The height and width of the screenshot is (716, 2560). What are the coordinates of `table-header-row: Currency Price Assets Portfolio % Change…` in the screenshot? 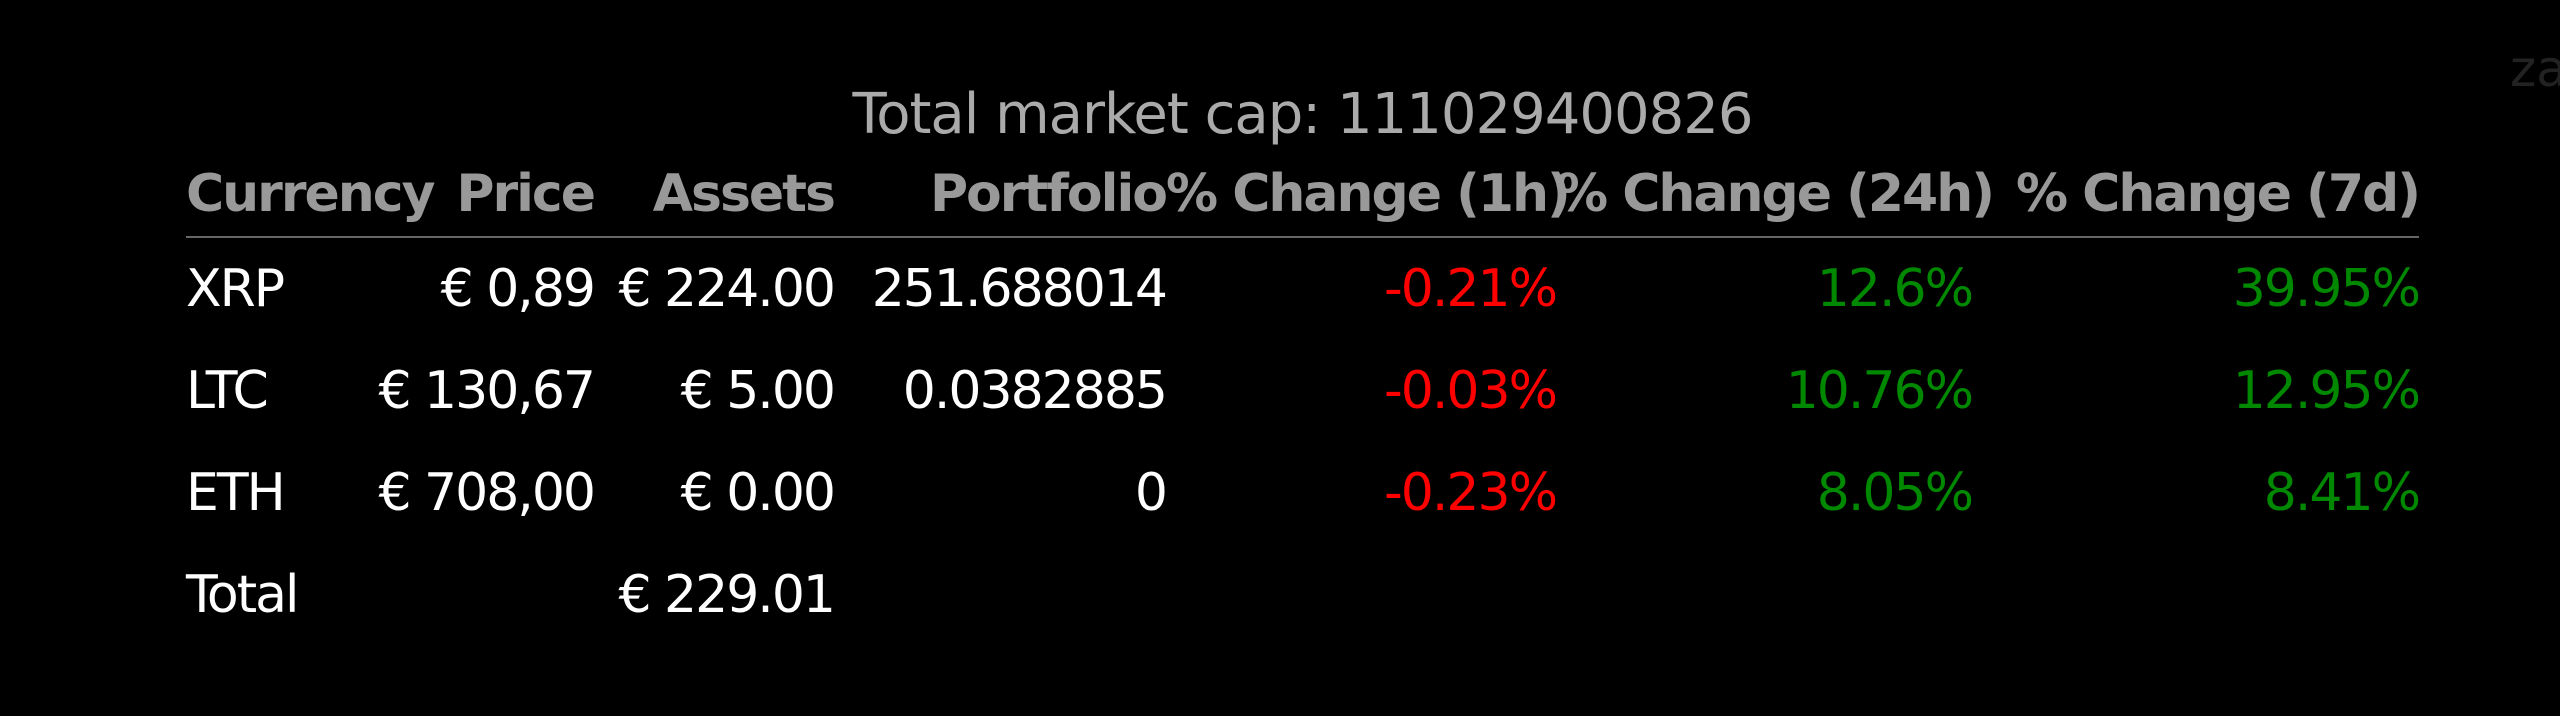 It's located at (1303, 195).